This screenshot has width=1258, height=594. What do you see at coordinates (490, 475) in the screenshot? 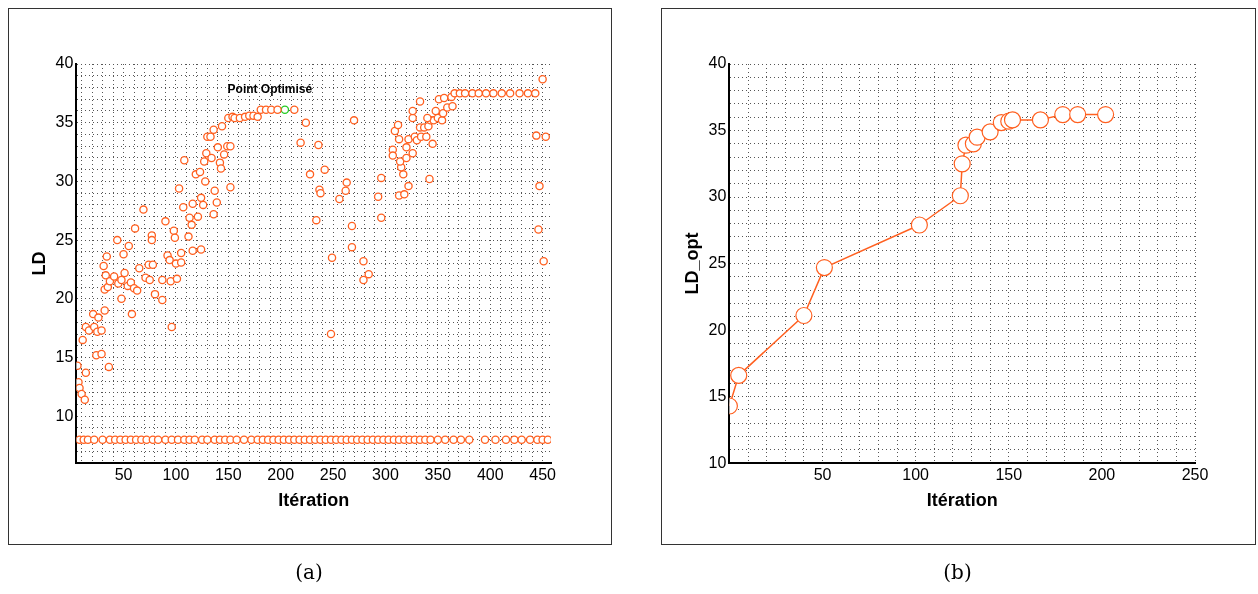
I see `x-tick-label: 400` at bounding box center [490, 475].